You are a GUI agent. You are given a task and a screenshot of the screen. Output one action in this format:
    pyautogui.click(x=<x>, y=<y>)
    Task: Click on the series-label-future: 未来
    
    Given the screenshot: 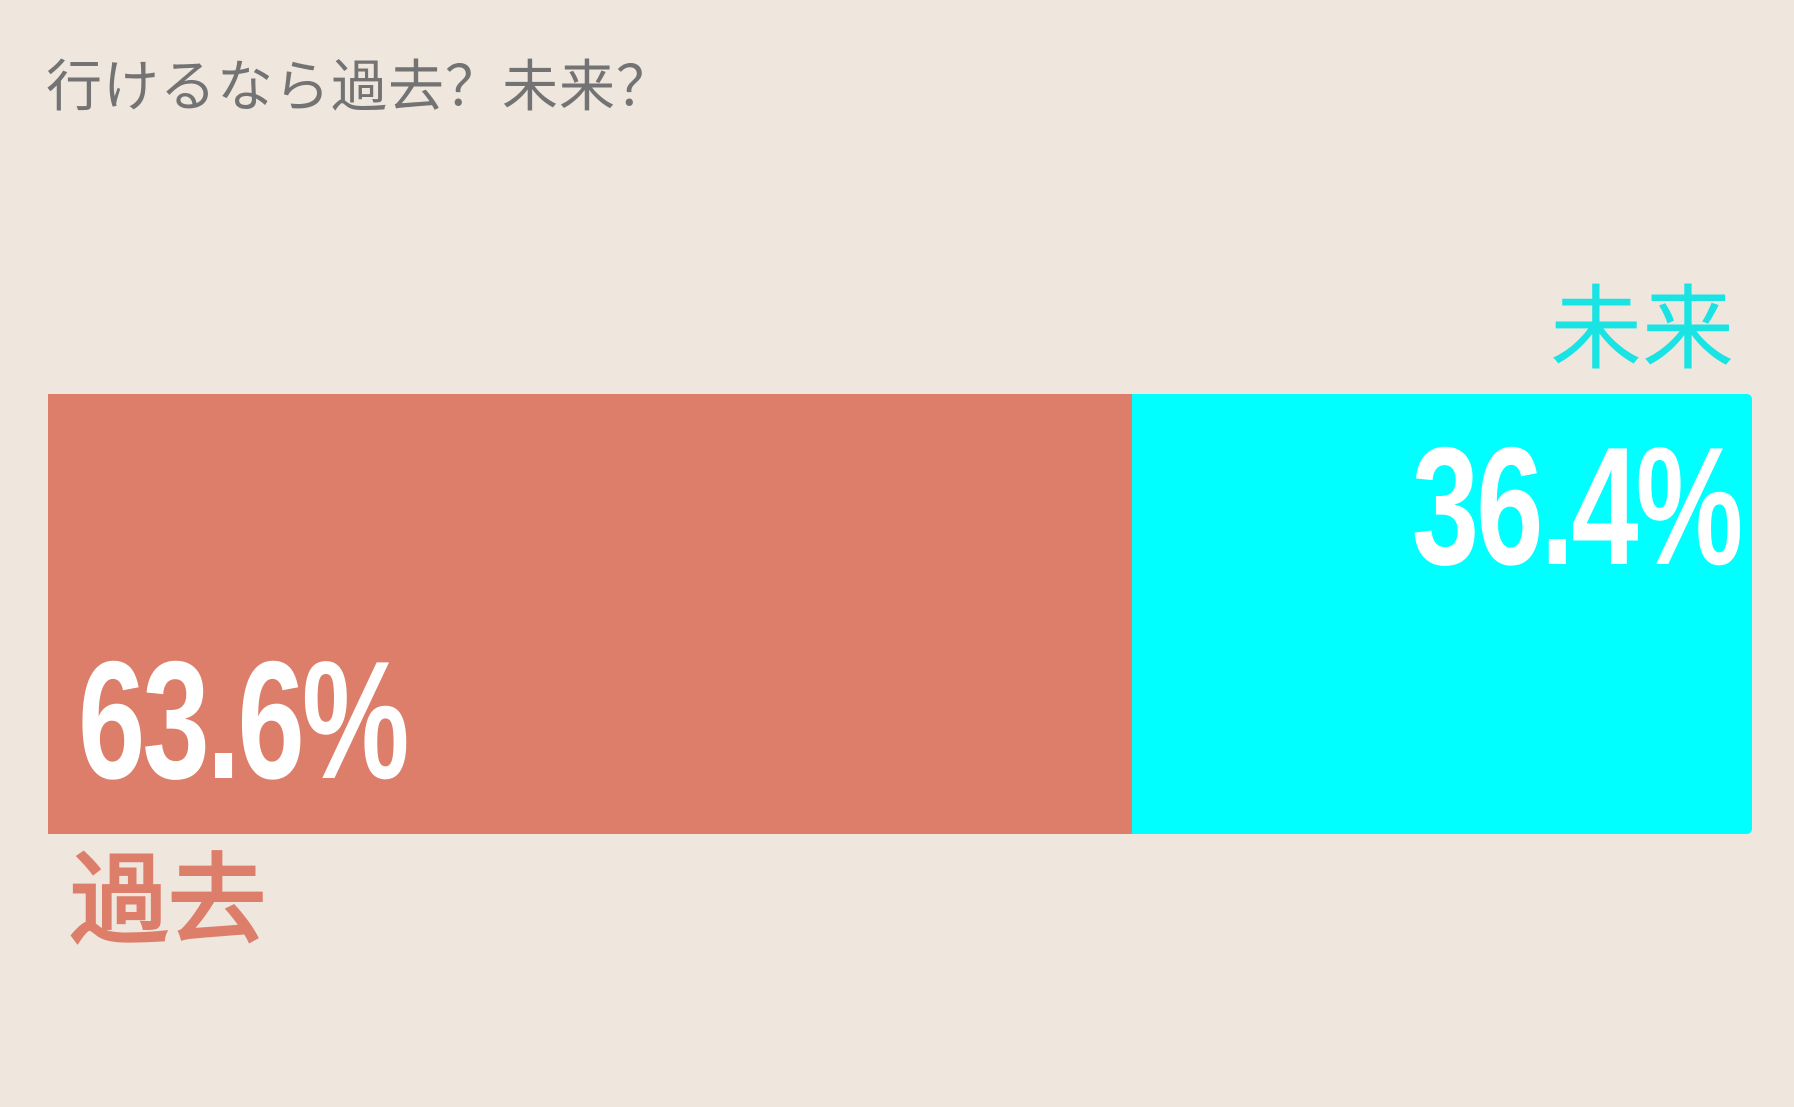 What is the action you would take?
    pyautogui.click(x=1641, y=329)
    